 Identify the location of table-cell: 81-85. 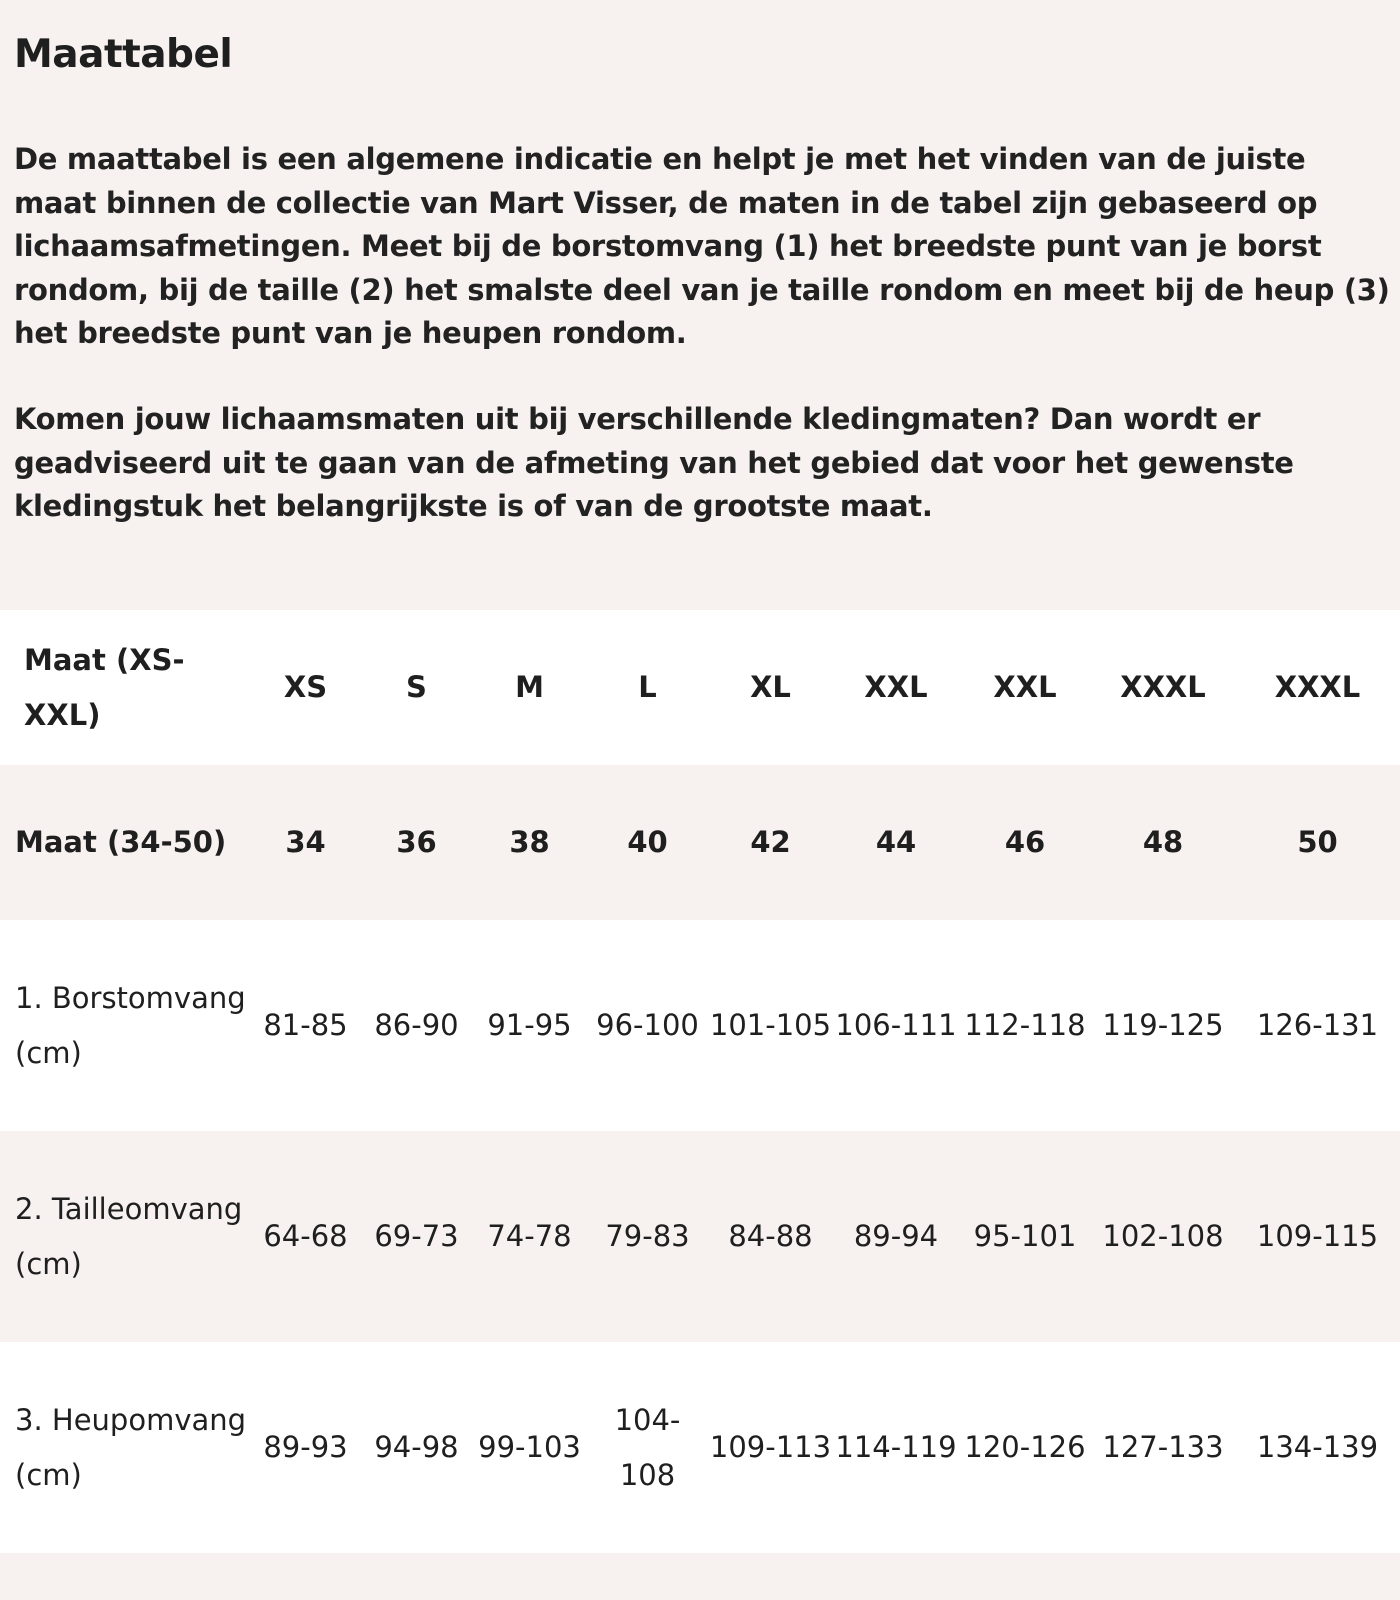
(305, 1025).